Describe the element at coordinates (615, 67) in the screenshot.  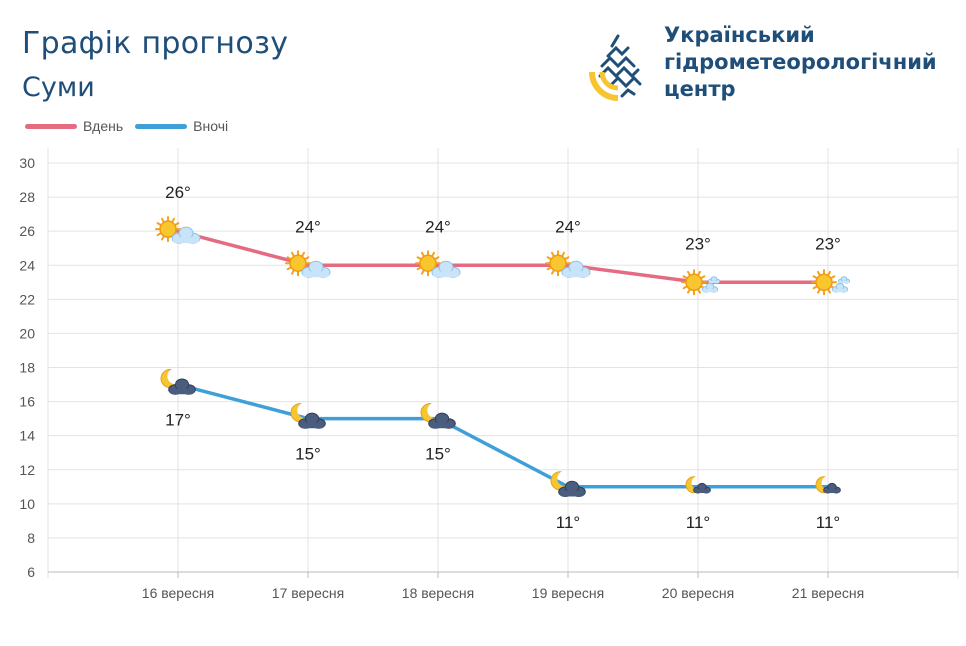
I see `drop-logo-icon` at that location.